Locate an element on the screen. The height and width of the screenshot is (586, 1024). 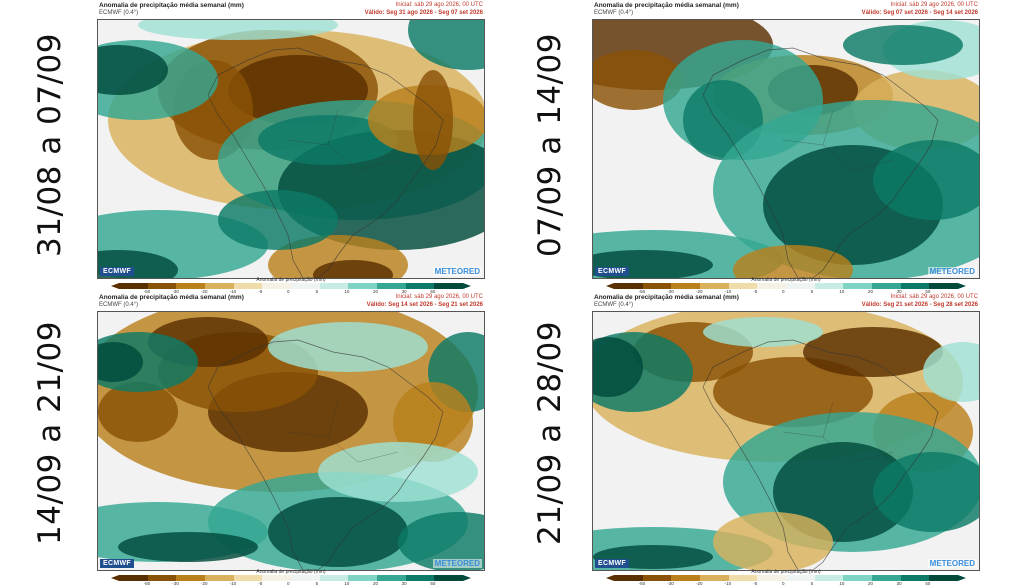
colorbar-tick-label: -50 is located at coordinates (642, 583).